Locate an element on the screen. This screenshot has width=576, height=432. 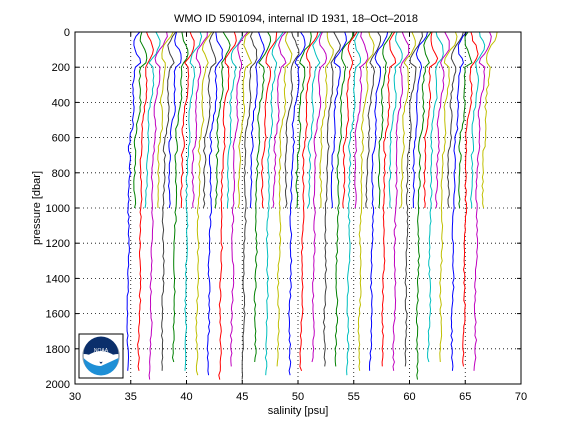
y-tick-label: 2000 is located at coordinates (58, 385).